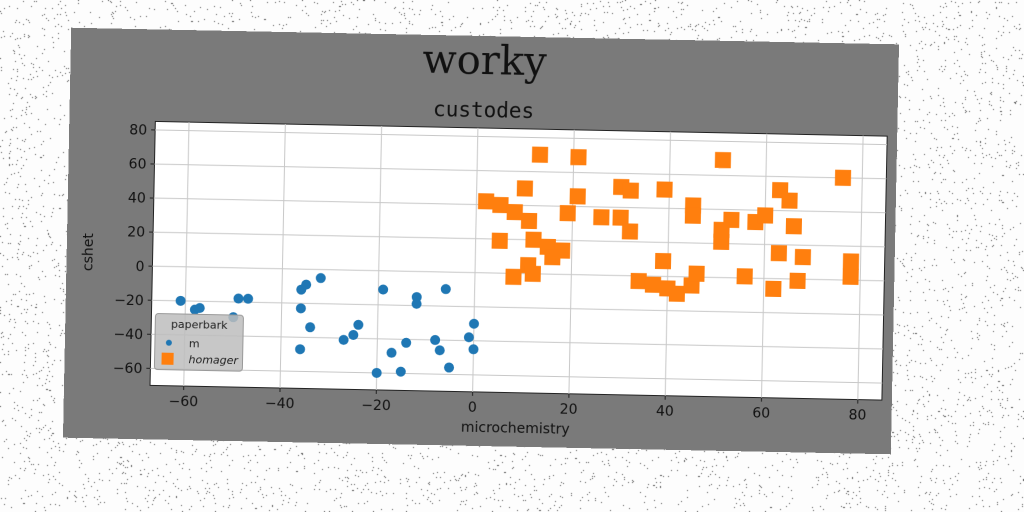 Image resolution: width=1024 pixels, height=512 pixels. Describe the element at coordinates (129, 300) in the screenshot. I see `y-tick-label: −20` at that location.